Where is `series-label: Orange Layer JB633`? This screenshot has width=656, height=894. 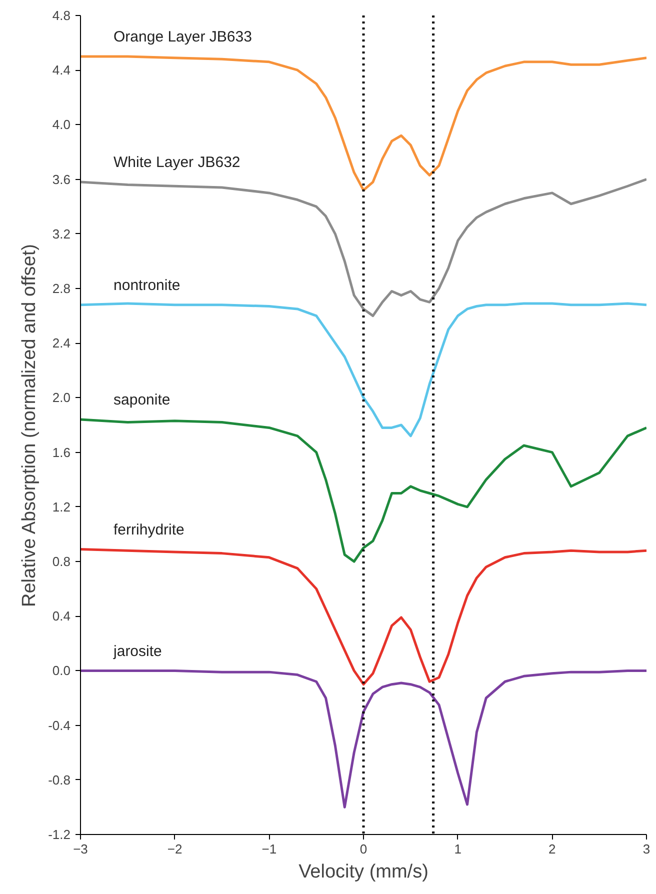 series-label: Orange Layer JB633 is located at coordinates (183, 37).